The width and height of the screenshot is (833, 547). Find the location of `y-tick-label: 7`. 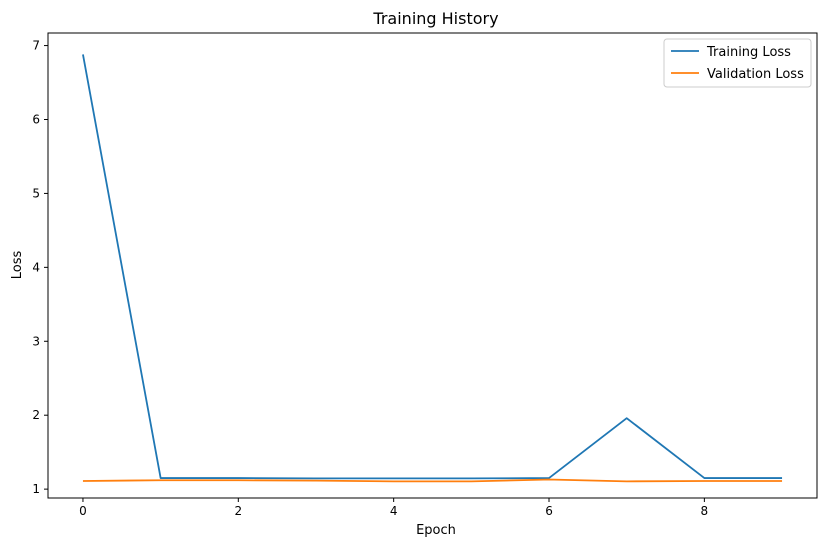

y-tick-label: 7 is located at coordinates (36, 46).